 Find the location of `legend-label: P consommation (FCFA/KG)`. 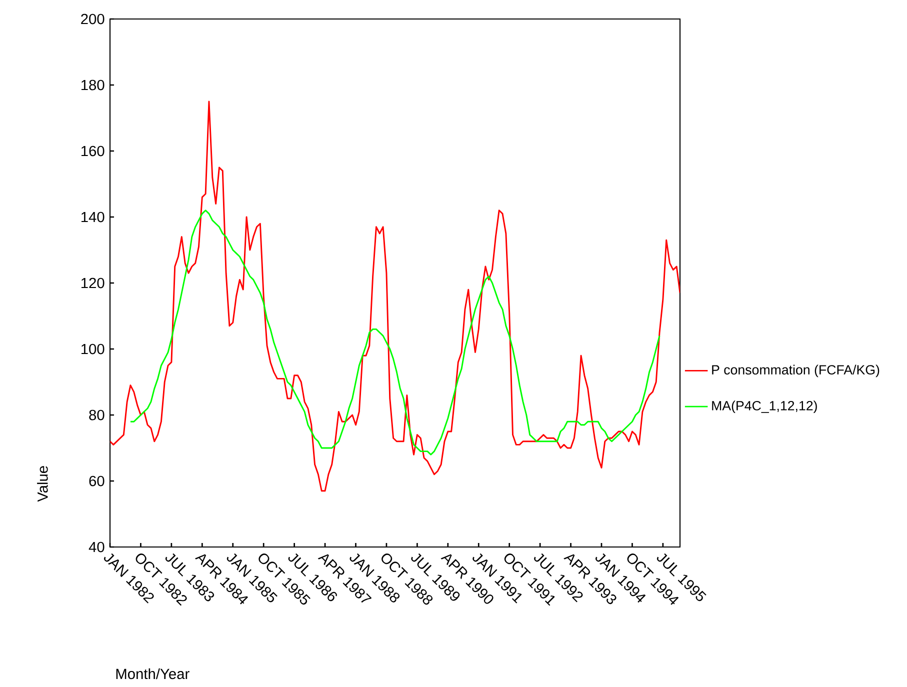

legend-label: P consommation (FCFA/KG) is located at coordinates (796, 371).